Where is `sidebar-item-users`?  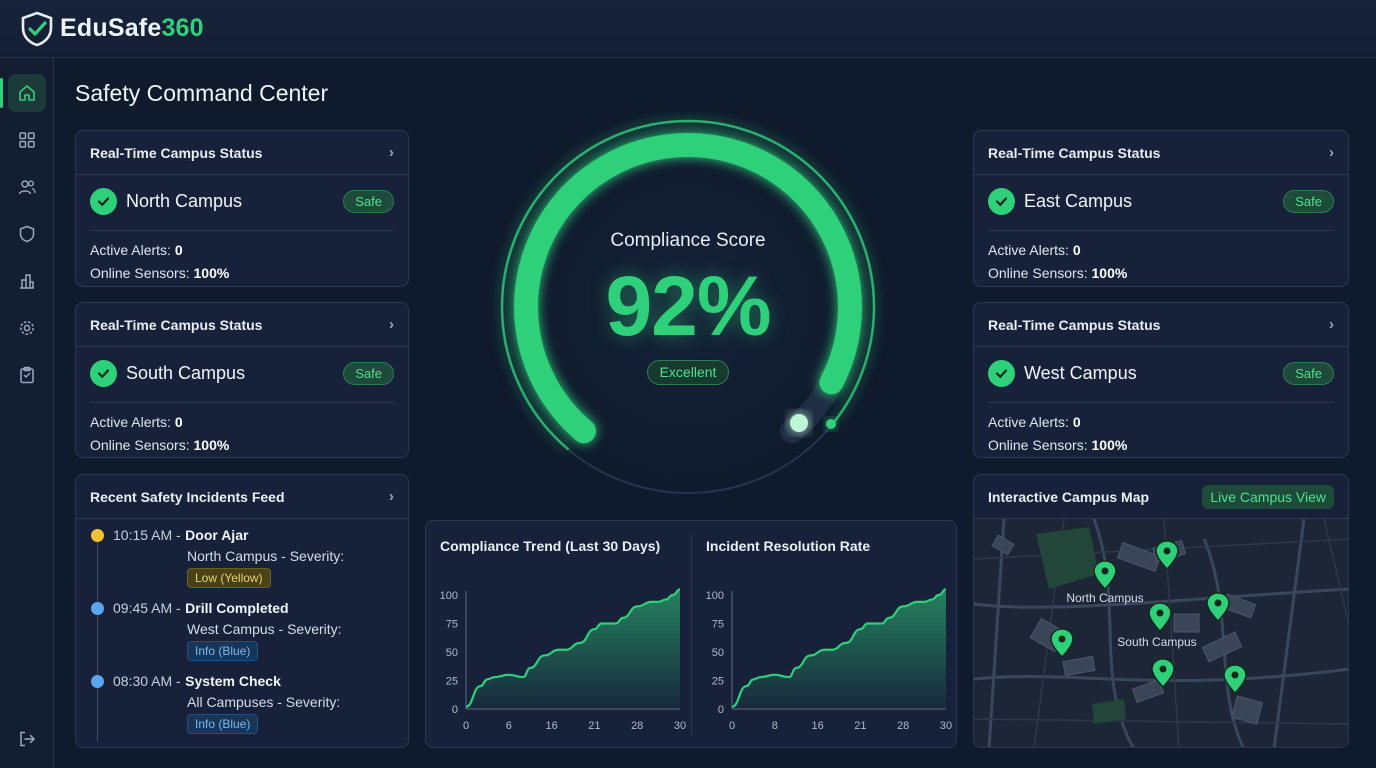 sidebar-item-users is located at coordinates (27, 187).